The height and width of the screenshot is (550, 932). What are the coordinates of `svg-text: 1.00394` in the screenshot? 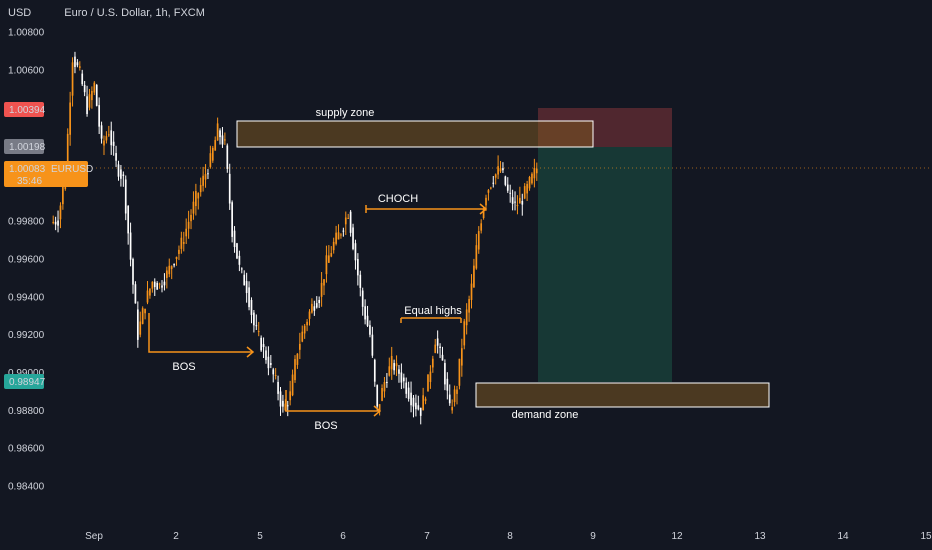 It's located at (27, 110).